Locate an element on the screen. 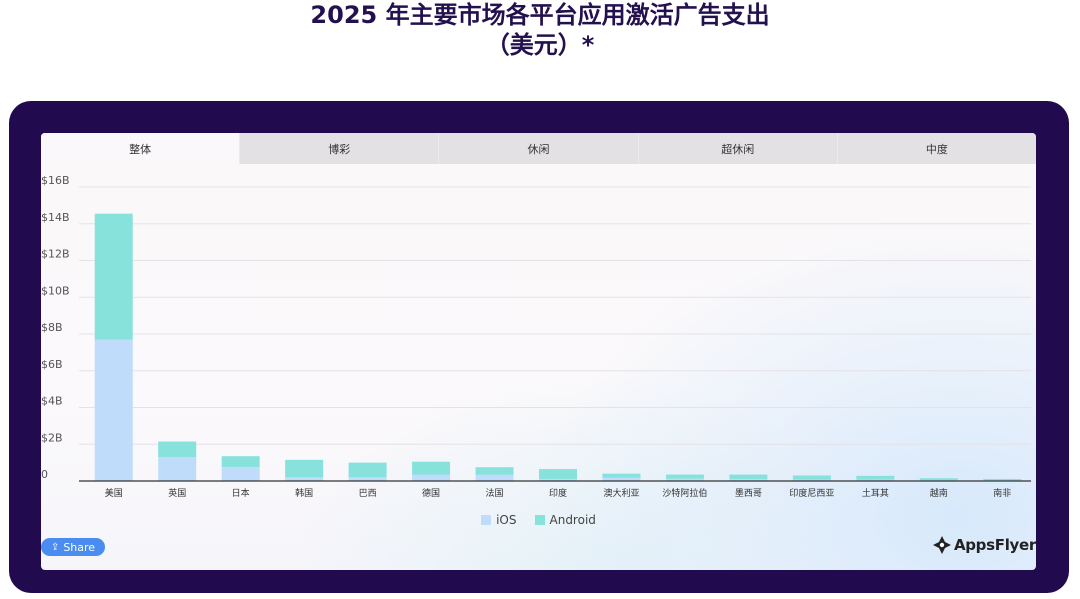  x-tick-label: 墨西哥 is located at coordinates (748, 493).